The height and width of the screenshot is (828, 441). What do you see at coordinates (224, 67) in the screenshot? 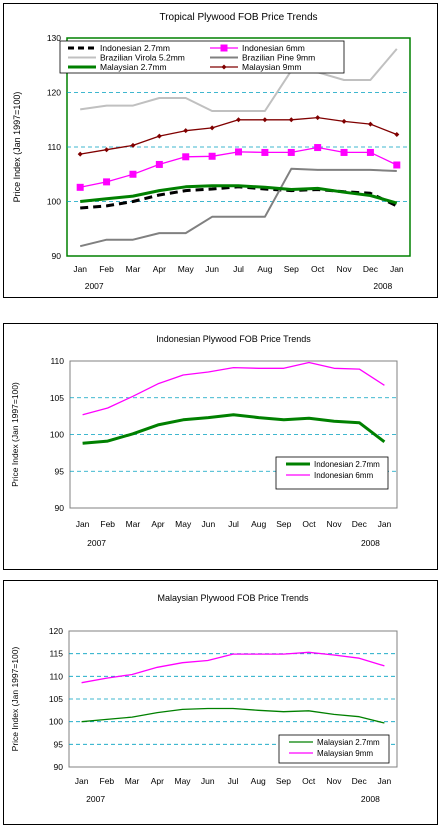
I see `legend-marker-malaysian-9mm` at bounding box center [224, 67].